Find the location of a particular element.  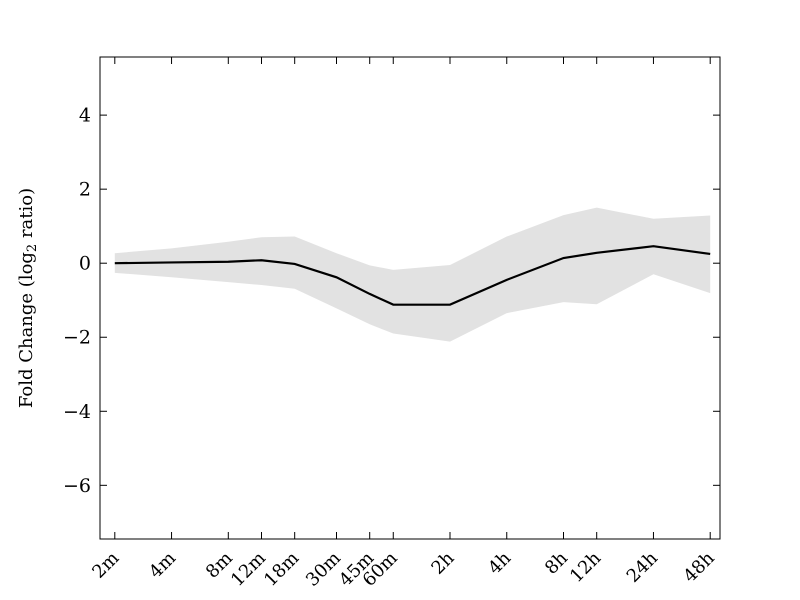

x-tick-label: 4m is located at coordinates (162, 565).